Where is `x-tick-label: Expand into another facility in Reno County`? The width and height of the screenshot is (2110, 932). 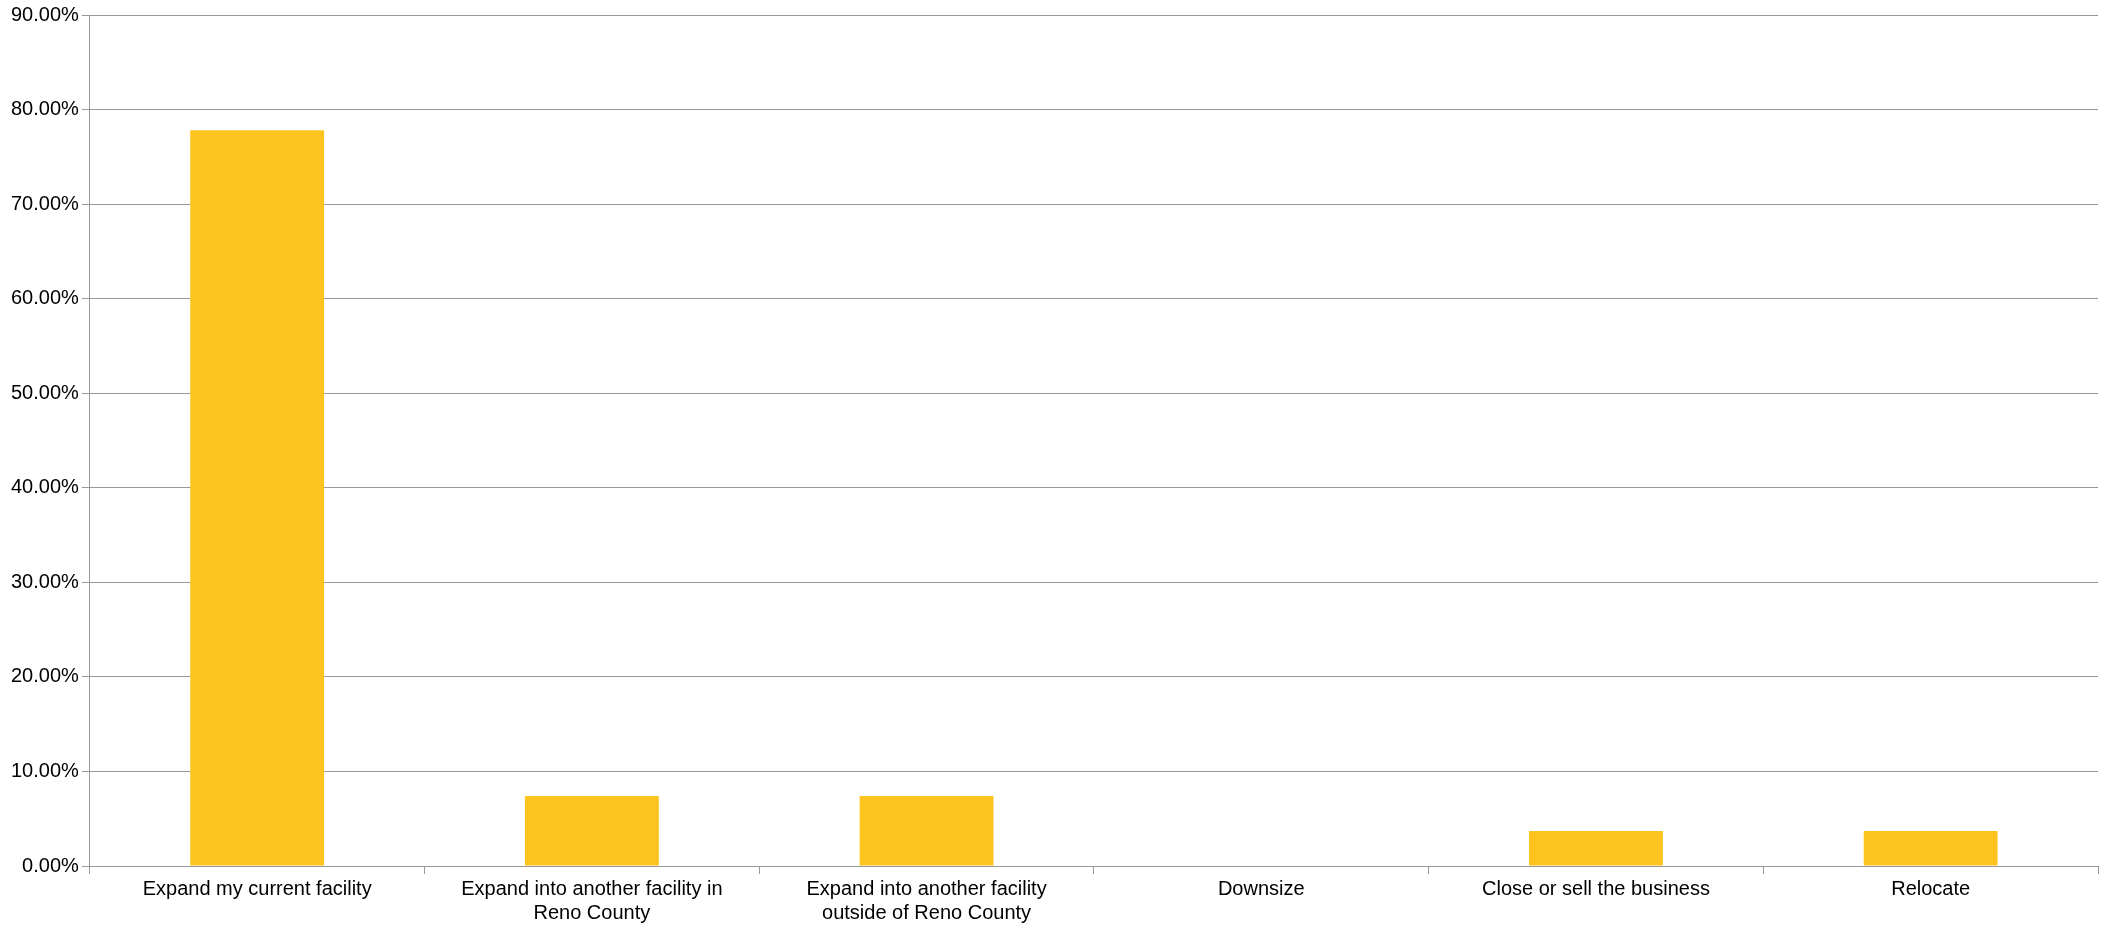
x-tick-label: Expand into another facility in Reno County is located at coordinates (592, 899).